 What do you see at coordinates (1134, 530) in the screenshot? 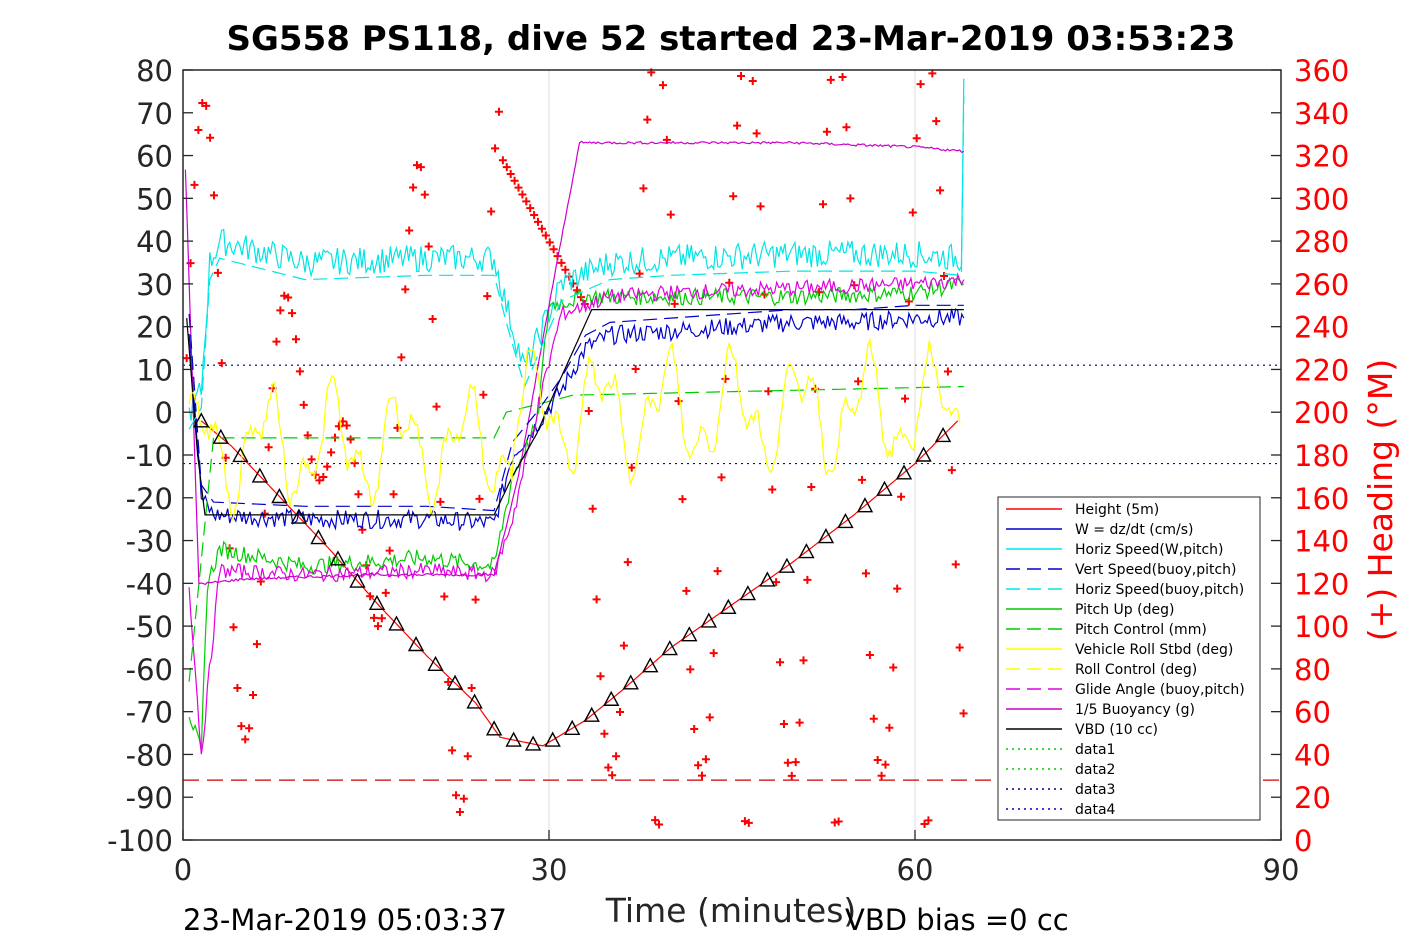
I see `legend-label: W = dz/dt (cm/s)` at bounding box center [1134, 530].